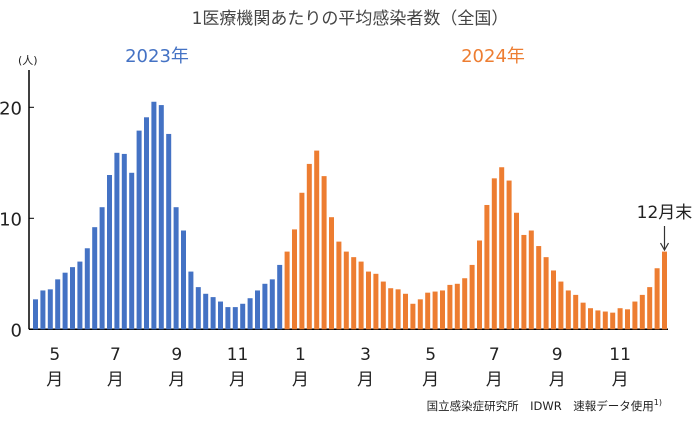  Describe the element at coordinates (300, 355) in the screenshot. I see `x-tick-label: 1` at that location.